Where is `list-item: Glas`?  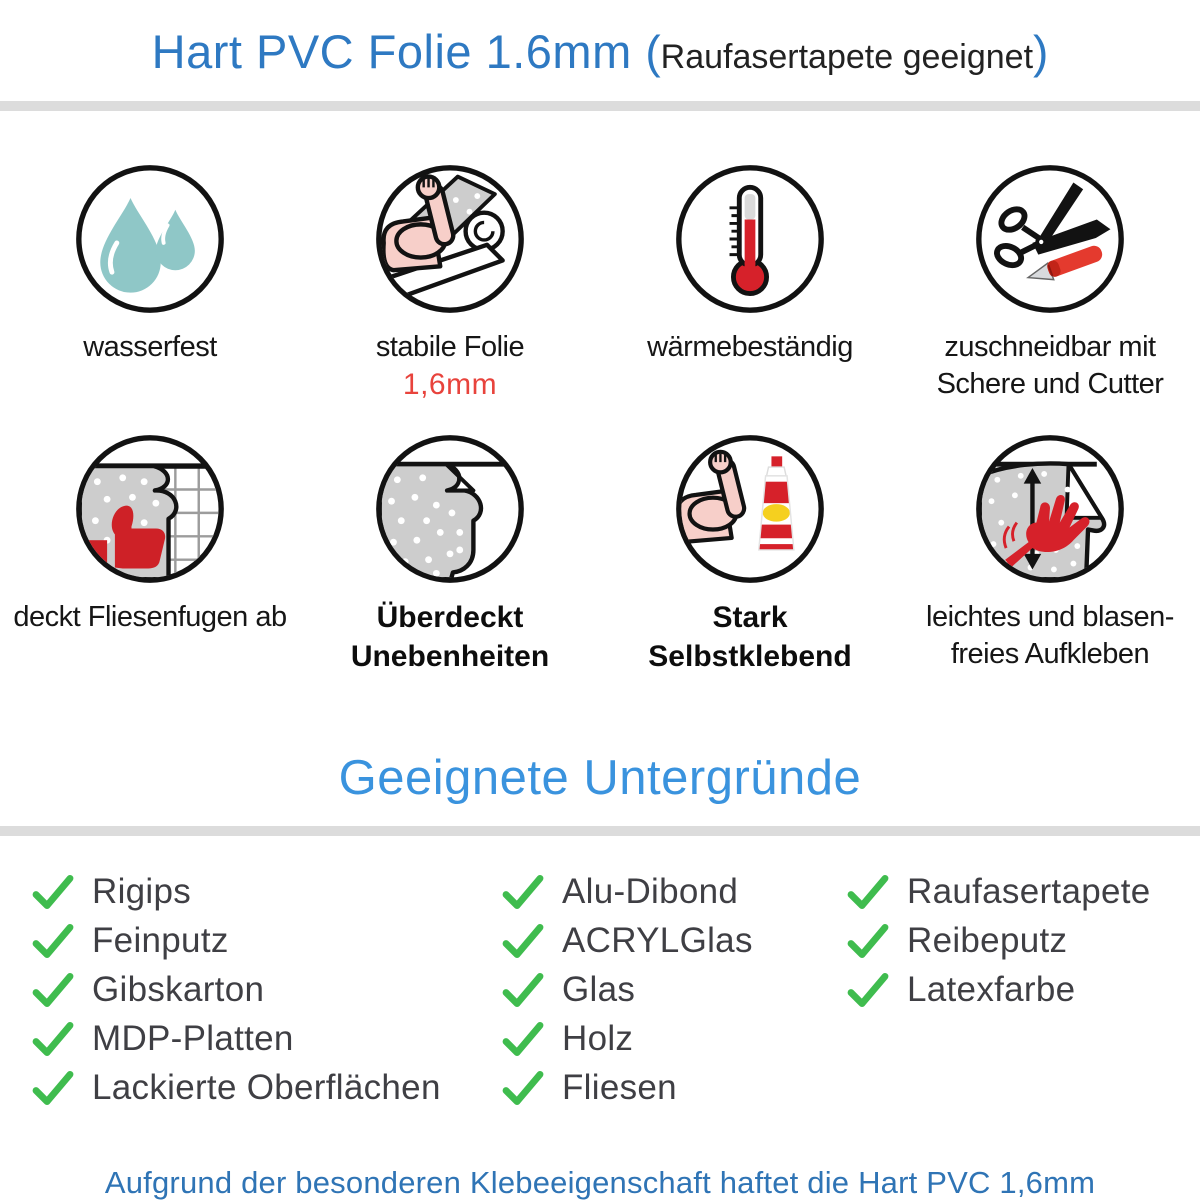 list-item: Glas is located at coordinates (672, 990).